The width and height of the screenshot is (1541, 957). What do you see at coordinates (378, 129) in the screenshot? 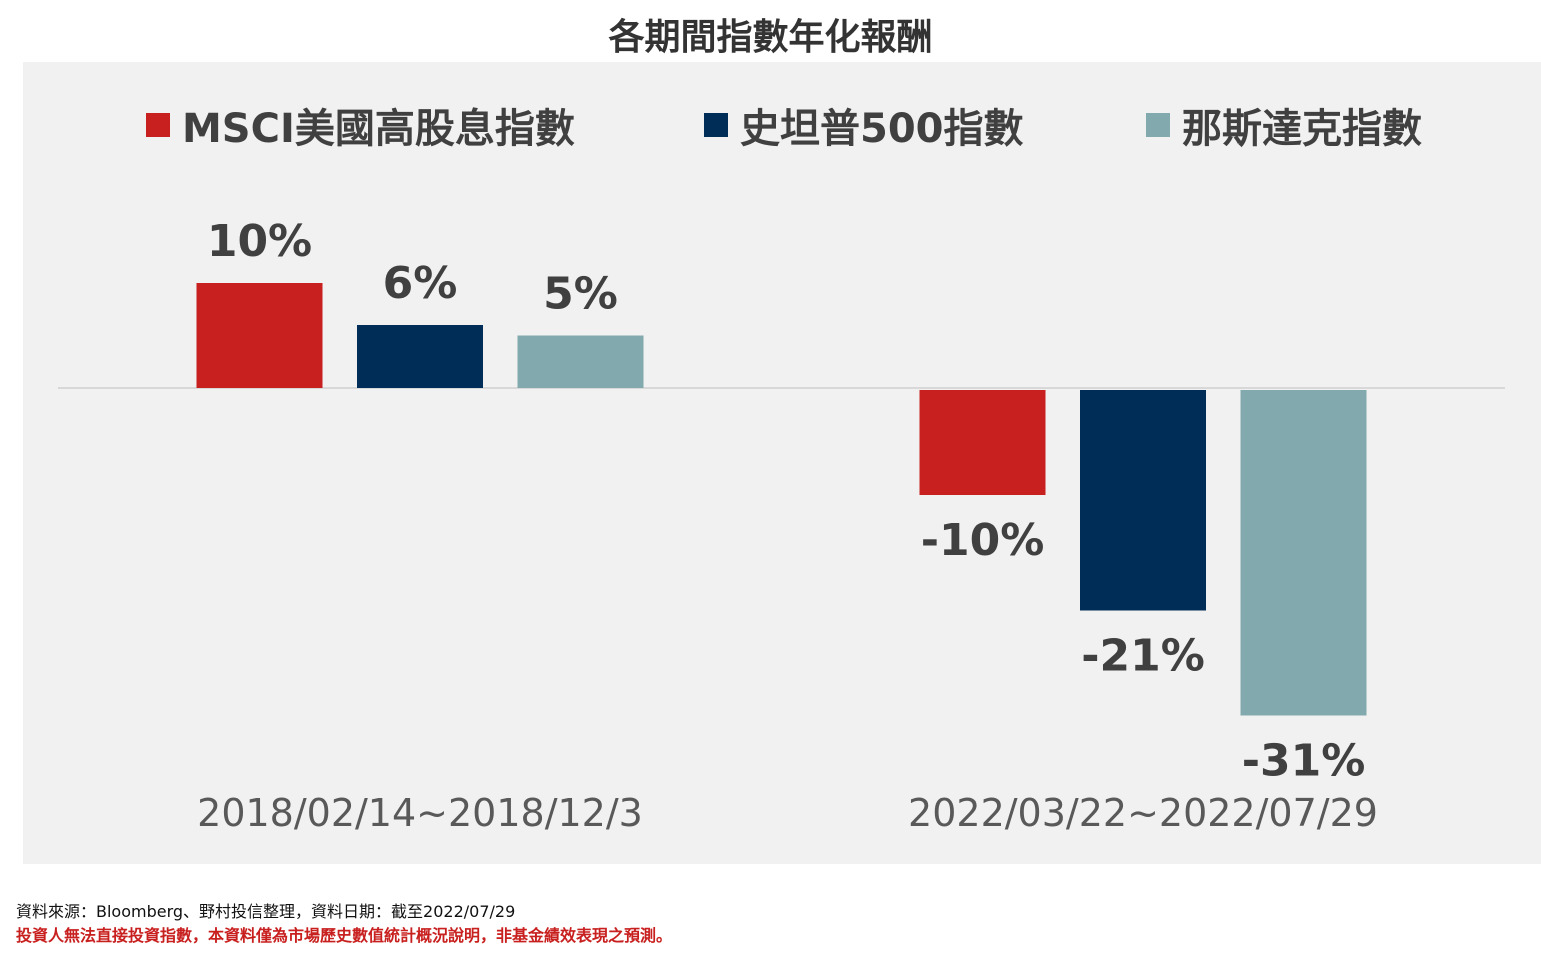
I see `legend-label-msci: MSCI美國高股息指數` at bounding box center [378, 129].